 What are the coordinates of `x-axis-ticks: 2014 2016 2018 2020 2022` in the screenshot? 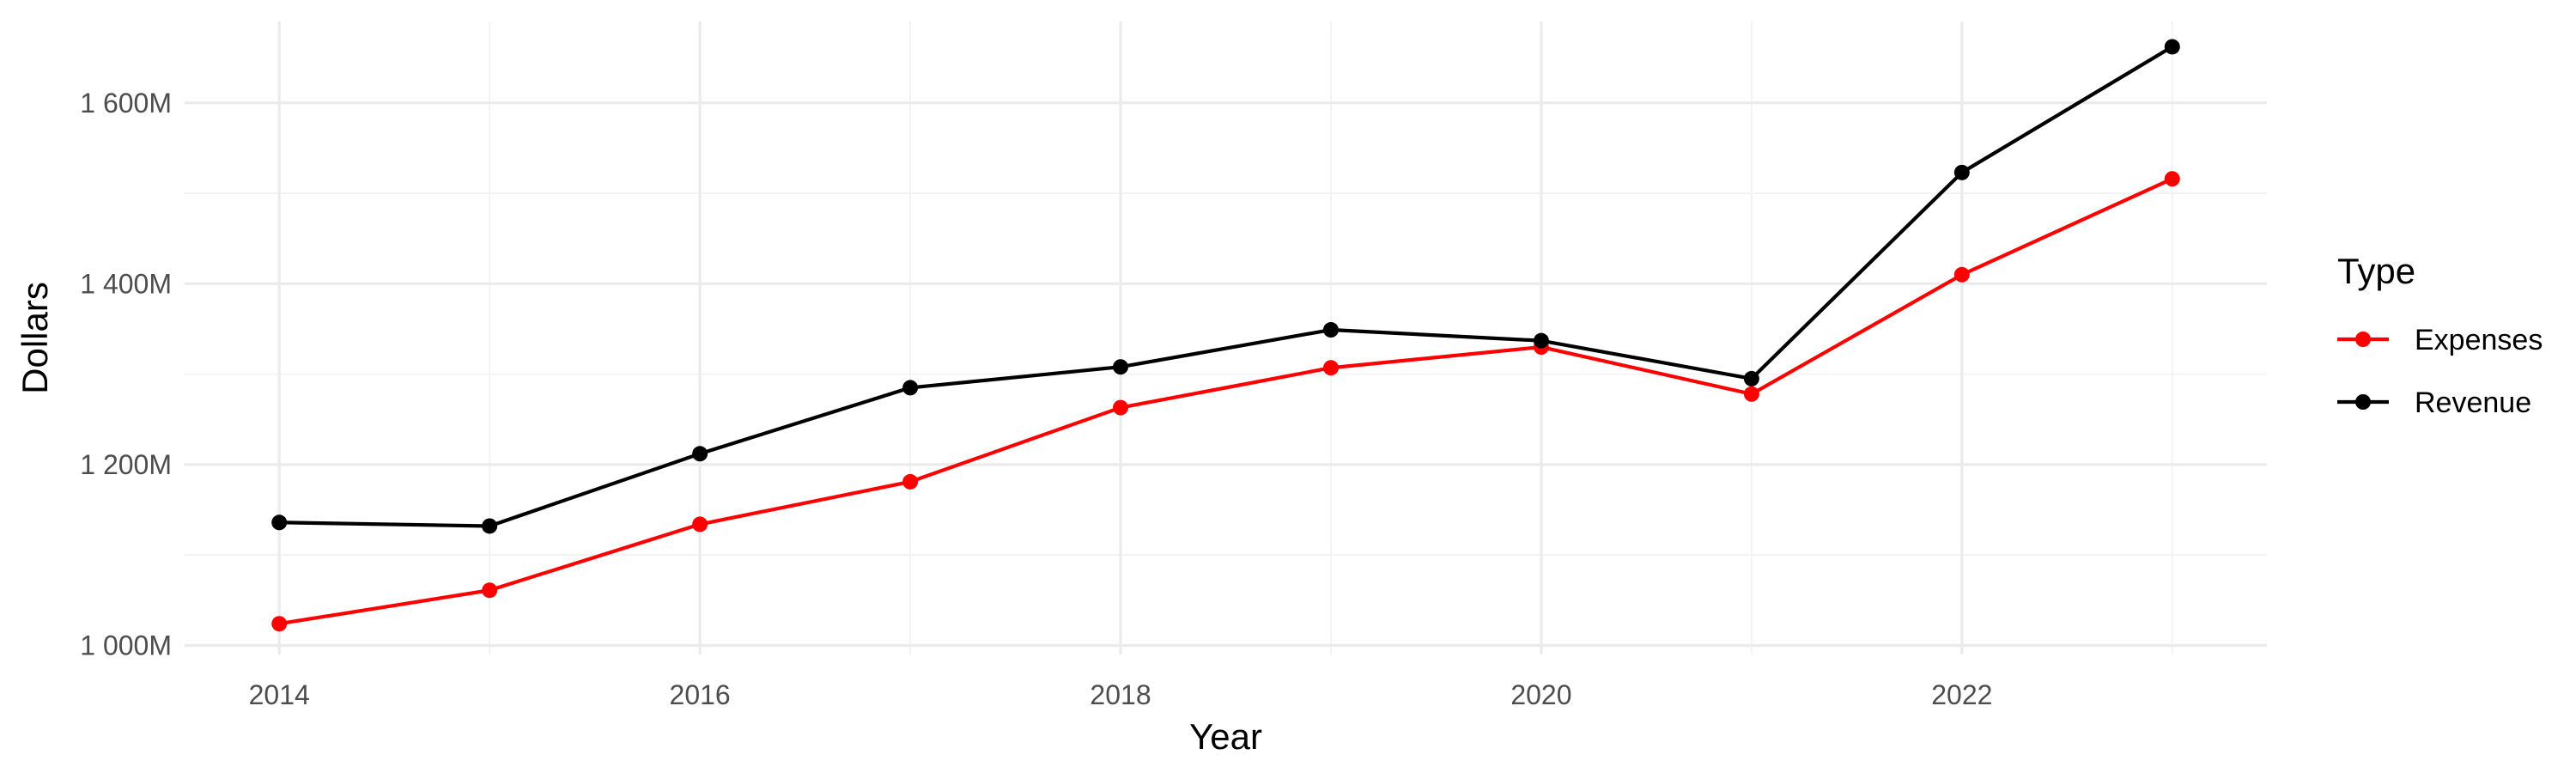 It's located at (1121, 694).